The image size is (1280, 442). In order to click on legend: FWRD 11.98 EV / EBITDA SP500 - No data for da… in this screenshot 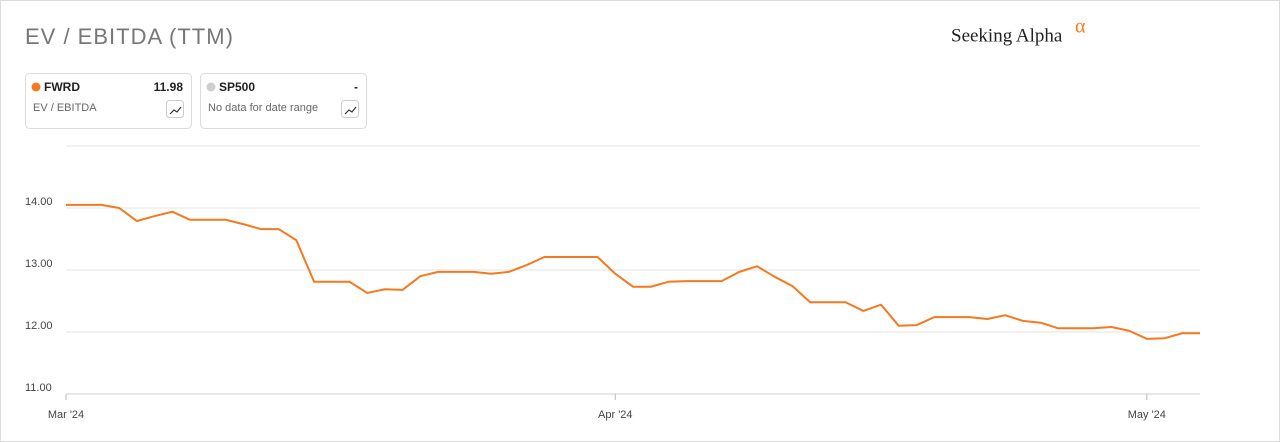, I will do `click(196, 101)`.